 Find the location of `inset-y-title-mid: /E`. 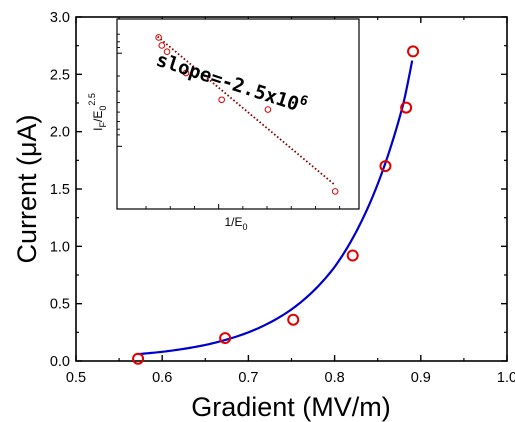

inset-y-title-mid: /E is located at coordinates (98, 116).